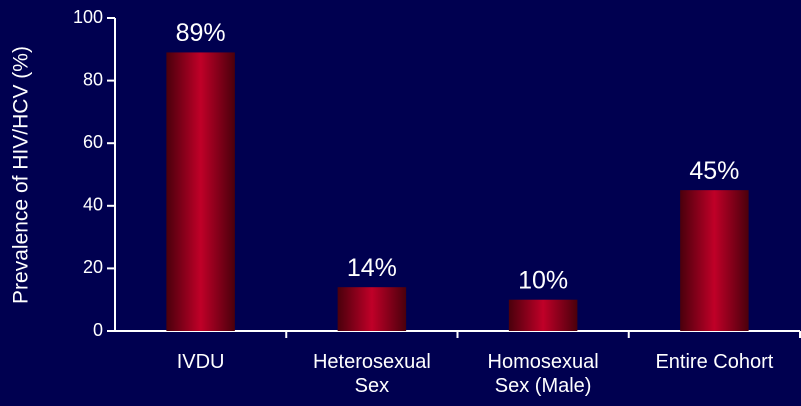 The height and width of the screenshot is (406, 801). I want to click on y-tick-label: 60, so click(93, 142).